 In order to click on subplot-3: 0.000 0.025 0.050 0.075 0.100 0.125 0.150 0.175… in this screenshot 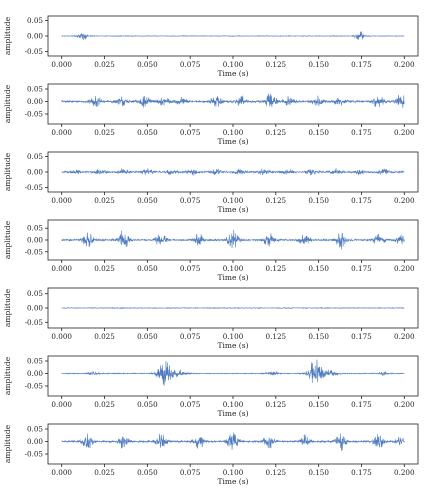, I will do `click(211, 182)`.